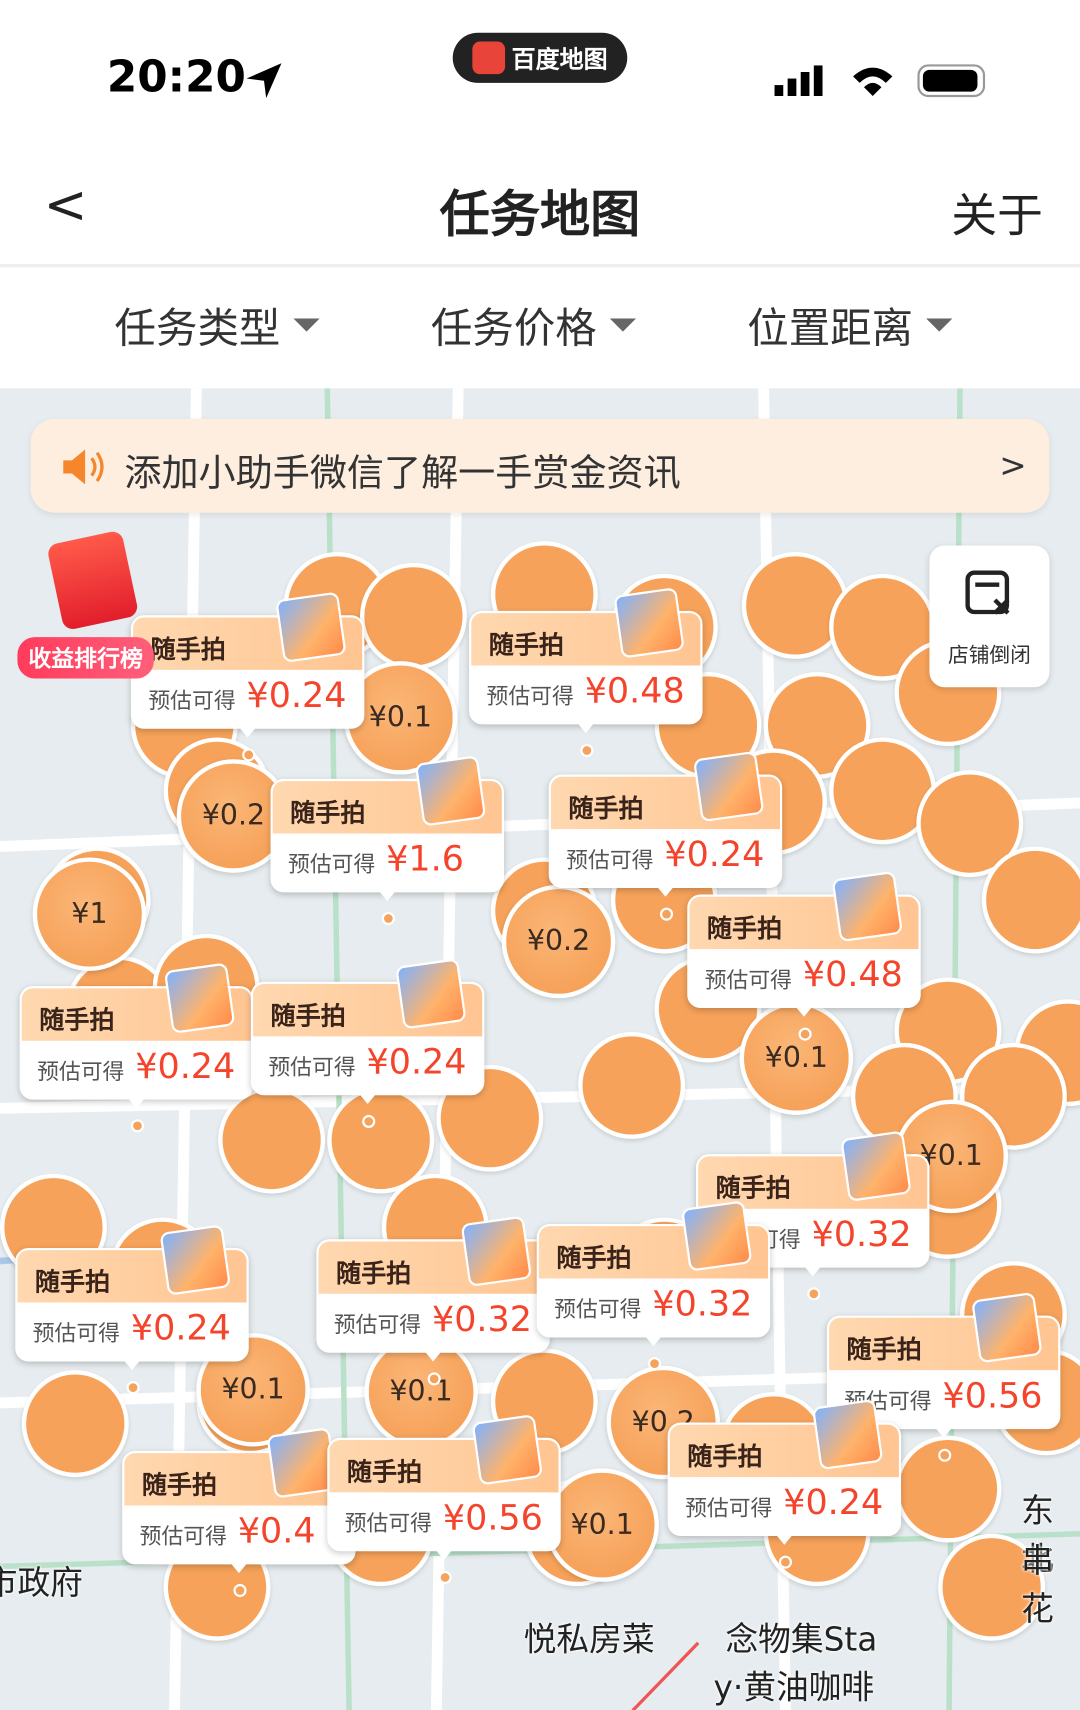 The image size is (1080, 1710). I want to click on filter: 任务类型, so click(217, 325).